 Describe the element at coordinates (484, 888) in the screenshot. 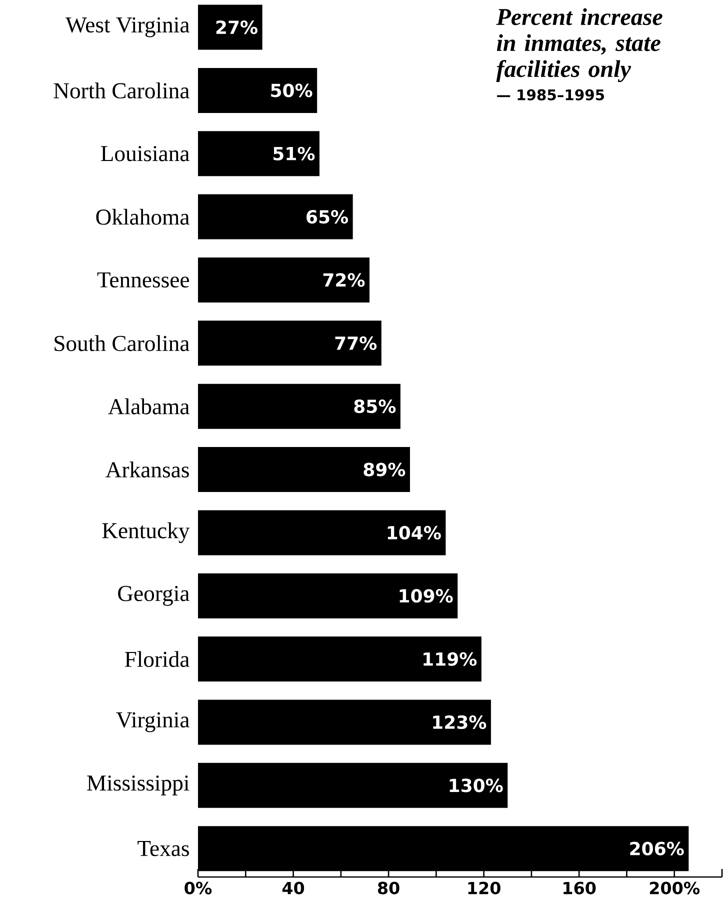

I see `x-tick-label: 120` at that location.